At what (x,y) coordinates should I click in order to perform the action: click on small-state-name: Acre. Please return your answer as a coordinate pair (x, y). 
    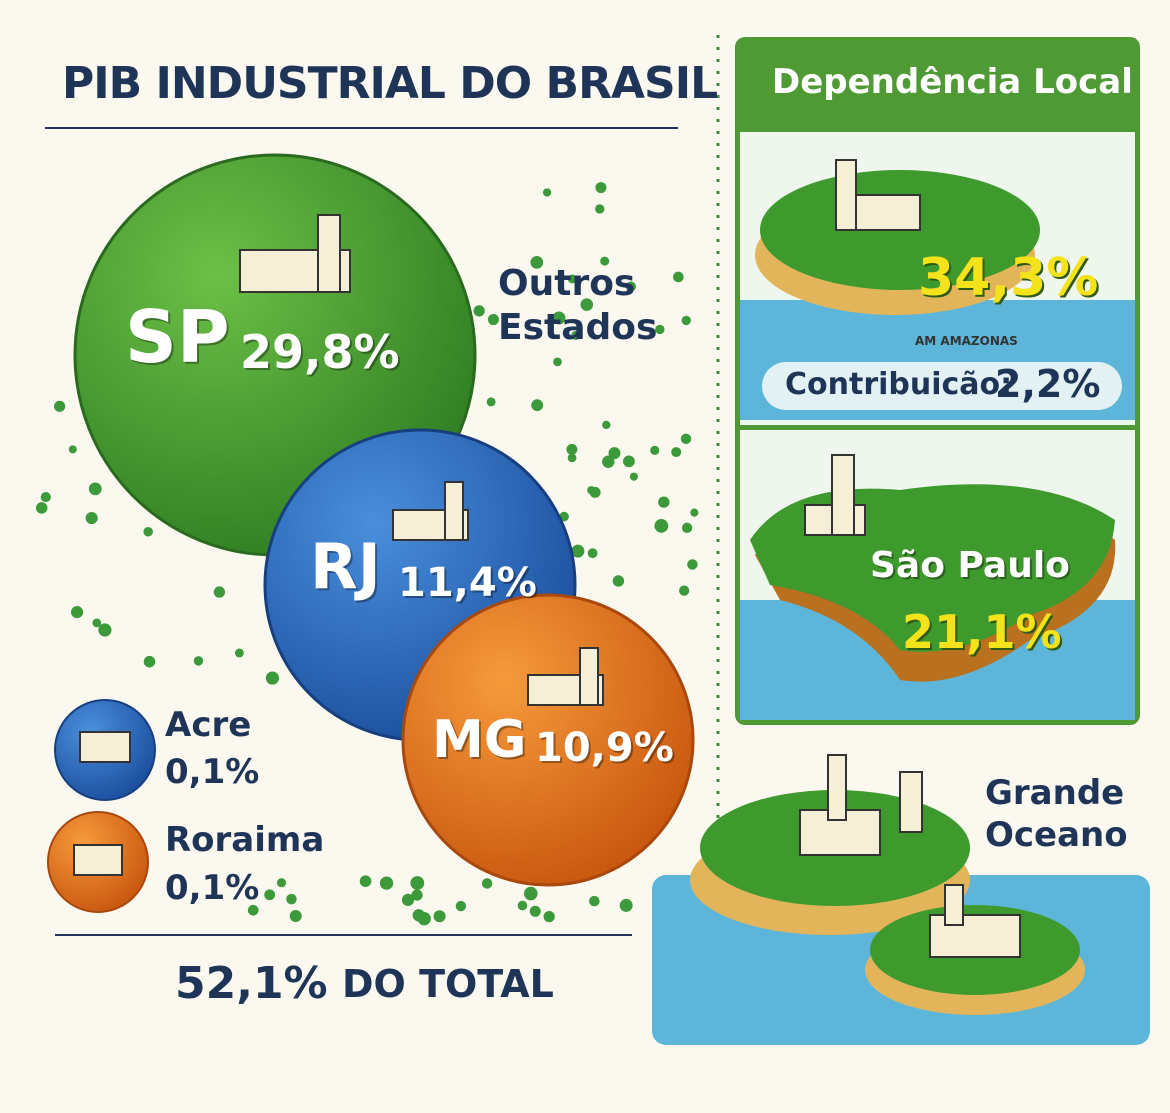
    Looking at the image, I should click on (208, 725).